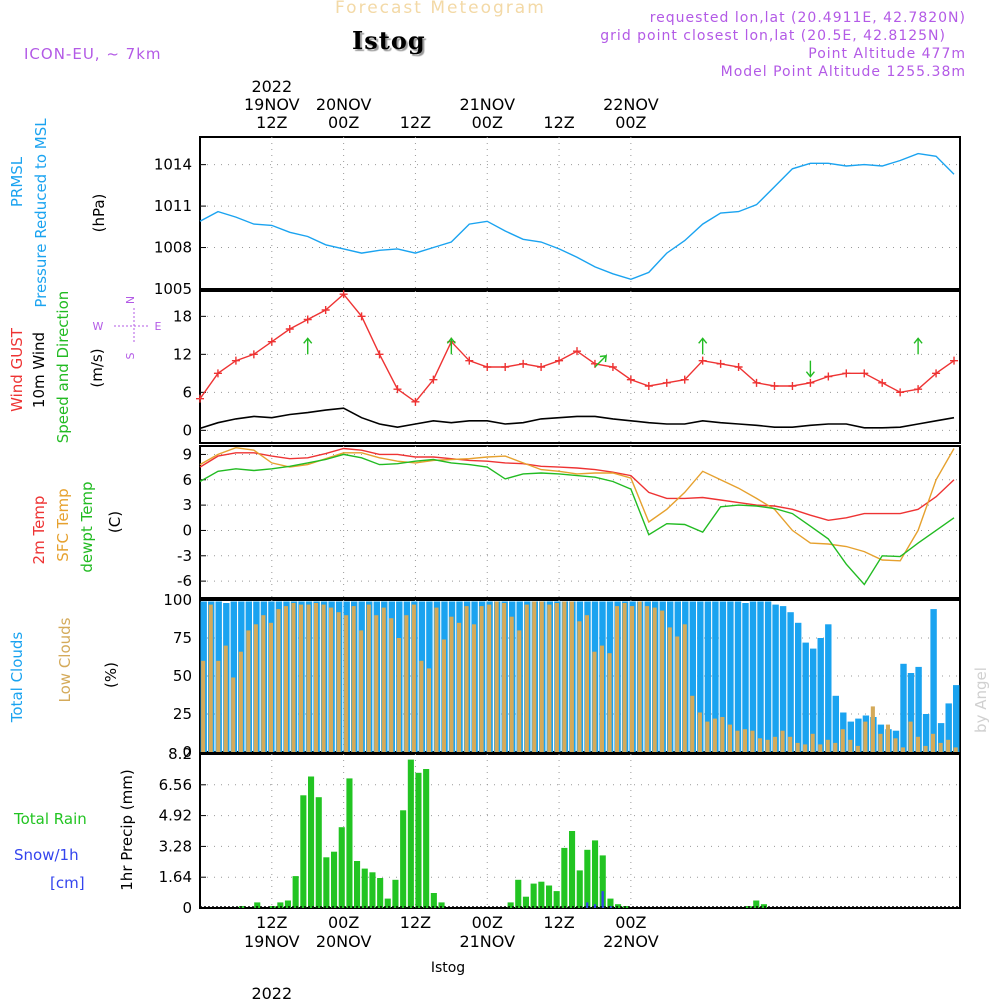 This screenshot has height=1000, width=1000. Describe the element at coordinates (180, 754) in the screenshot. I see `precip-ytick-label: 8.2` at that location.